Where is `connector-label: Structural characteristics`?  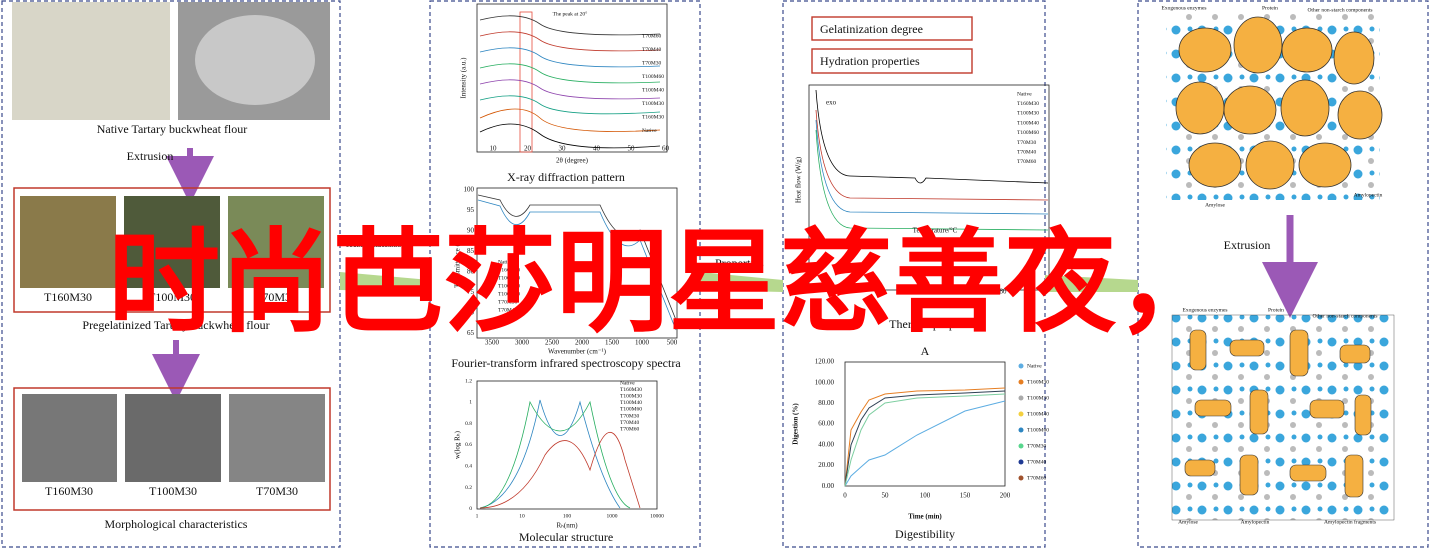
connector-label: Structural characteristics is located at coordinates (376, 243).